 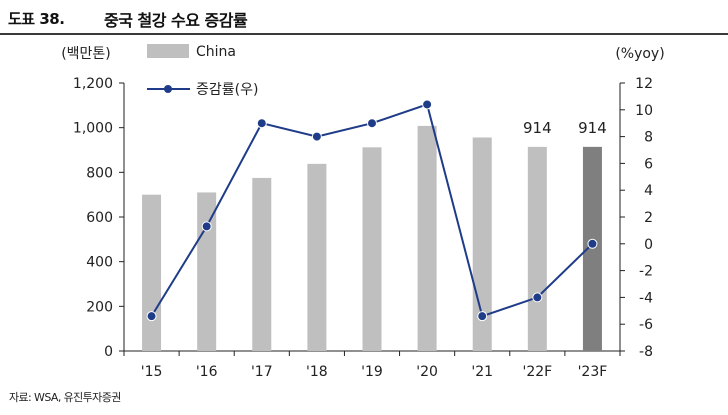 What do you see at coordinates (262, 372) in the screenshot?
I see `x-tick-label: '17` at bounding box center [262, 372].